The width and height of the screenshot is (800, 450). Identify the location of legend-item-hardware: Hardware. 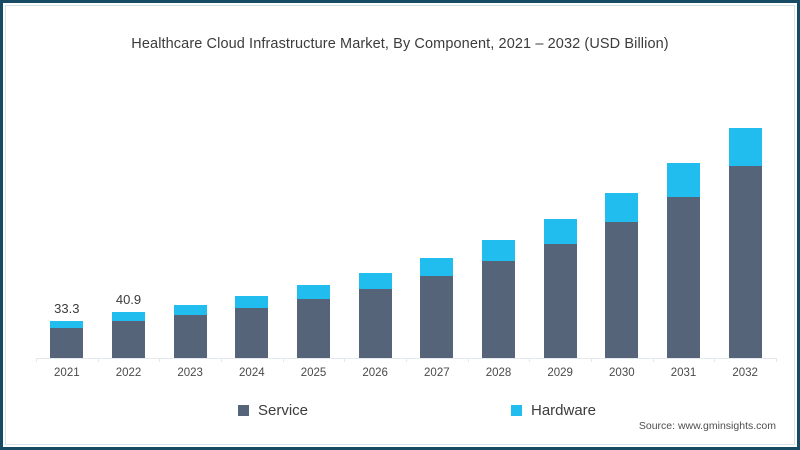
(553, 410).